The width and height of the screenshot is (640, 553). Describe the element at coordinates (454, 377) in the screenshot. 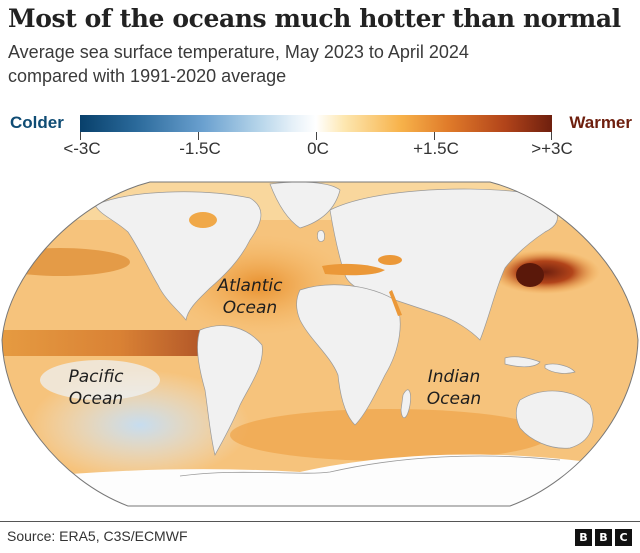

I see `indian-label-line-1: Indian` at that location.